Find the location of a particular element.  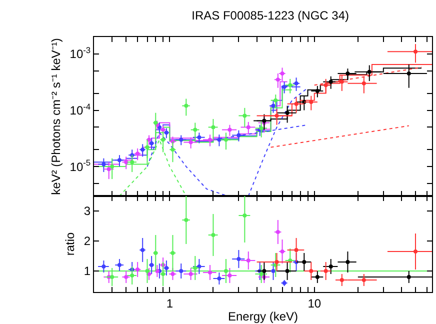

x-tick-label: 10 is located at coordinates (315, 303).